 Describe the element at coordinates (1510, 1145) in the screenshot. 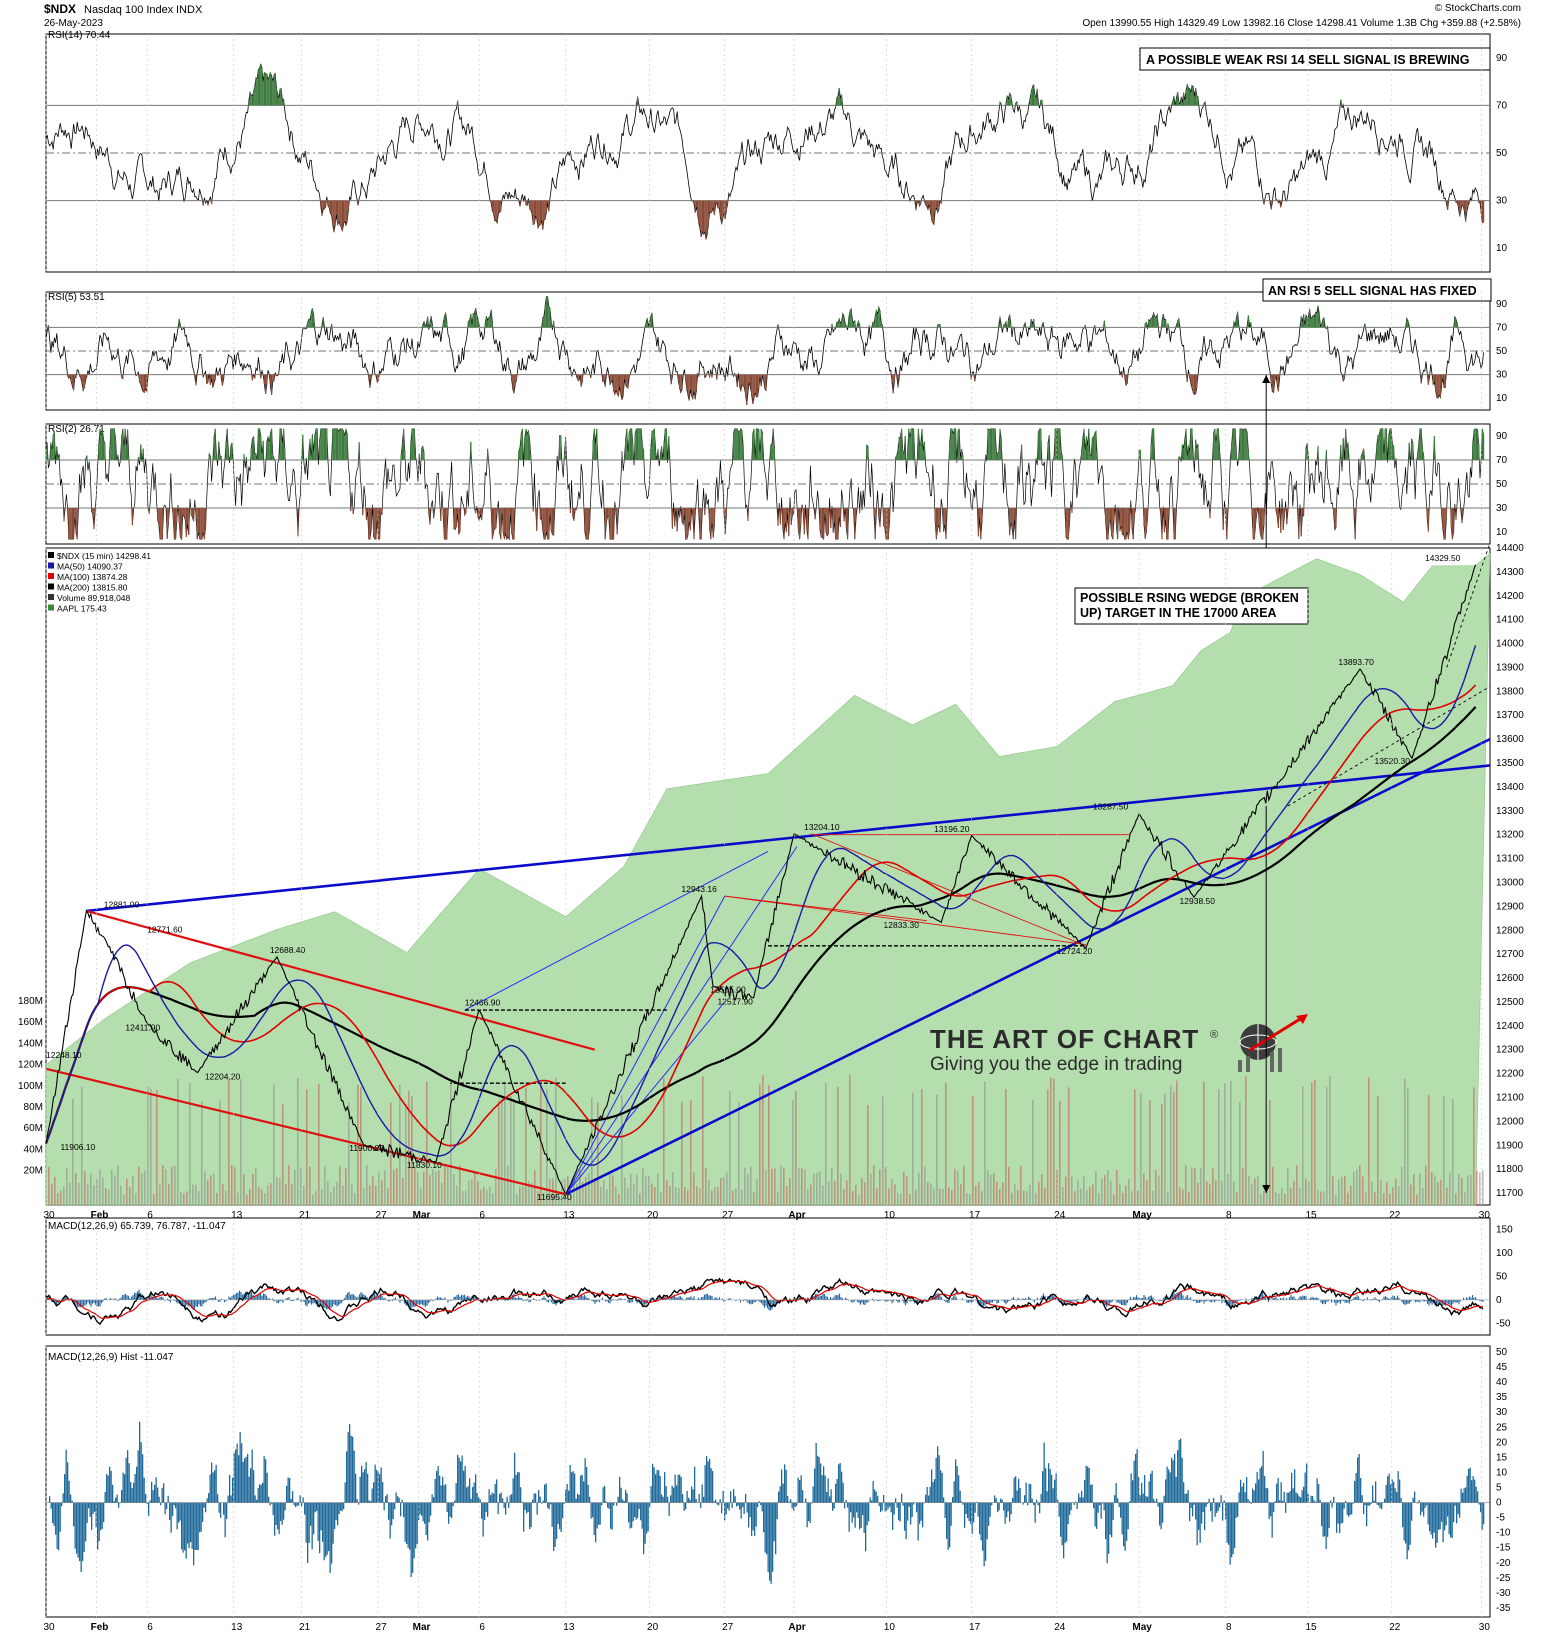

I see `price-tick: 11900` at that location.